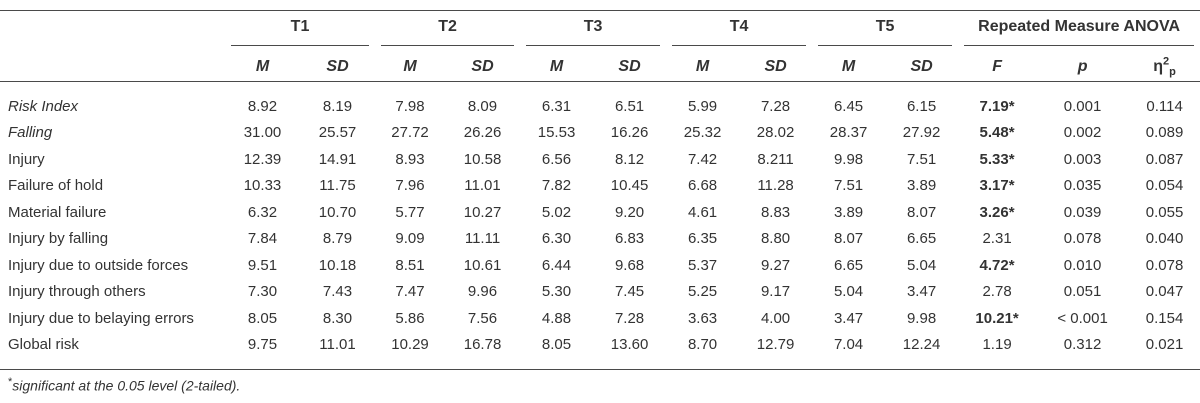 The image size is (1200, 403). What do you see at coordinates (629, 106) in the screenshot?
I see `table-cell: 6.51` at bounding box center [629, 106].